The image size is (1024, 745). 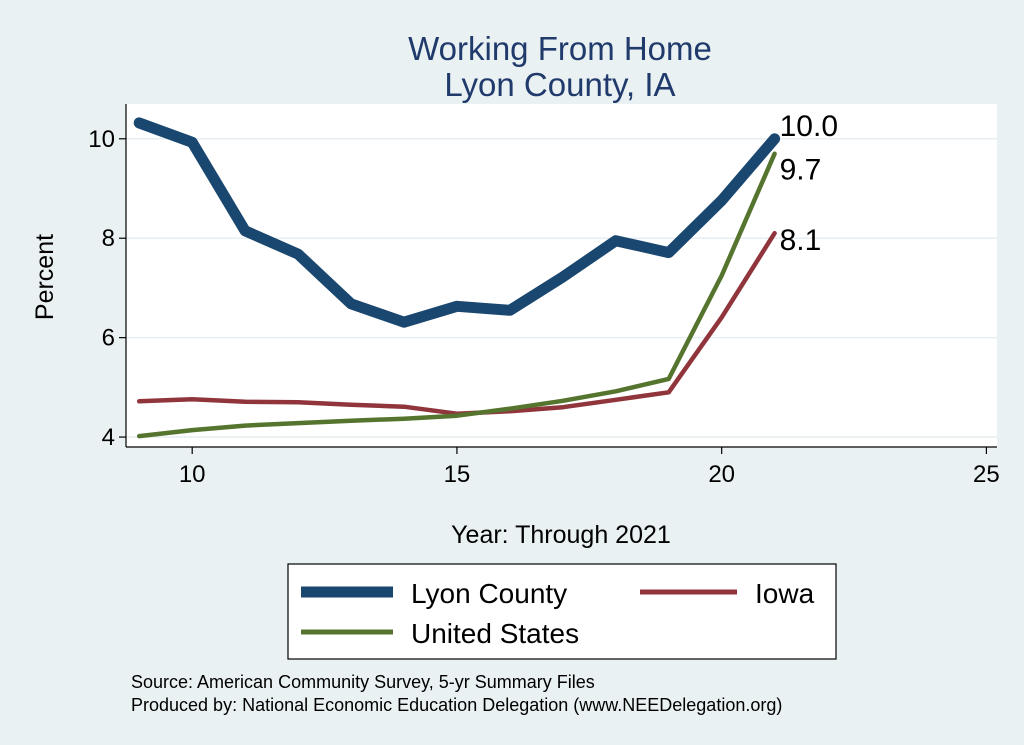 I want to click on legend-box, so click(x=562, y=611).